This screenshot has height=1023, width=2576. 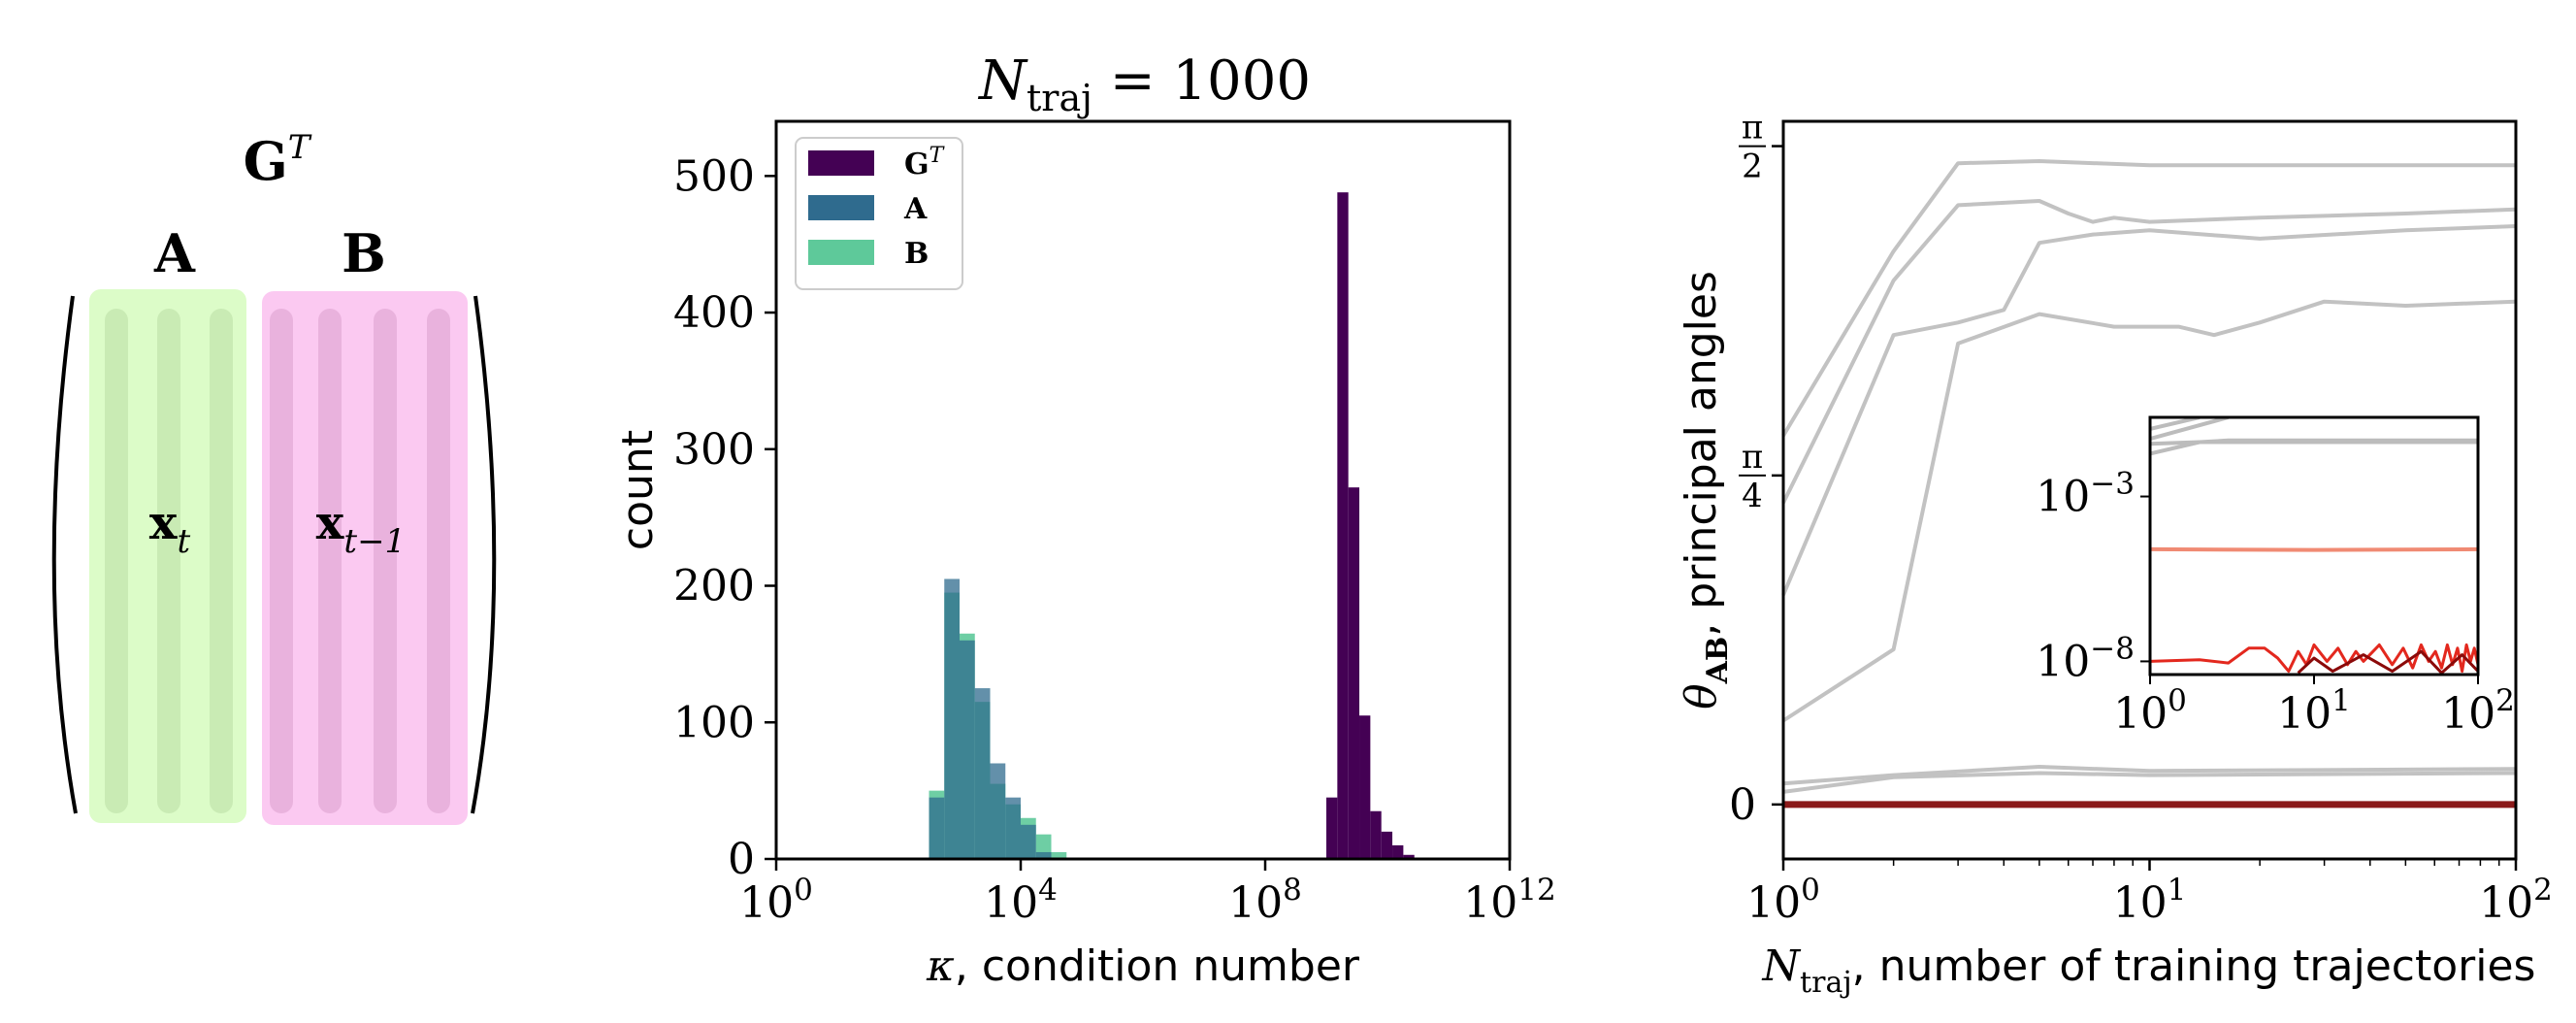 What do you see at coordinates (1147, 893) in the screenshot?
I see `histogram-x-ticks: 10⁰ 10⁴ 10⁸ 10¹²` at bounding box center [1147, 893].